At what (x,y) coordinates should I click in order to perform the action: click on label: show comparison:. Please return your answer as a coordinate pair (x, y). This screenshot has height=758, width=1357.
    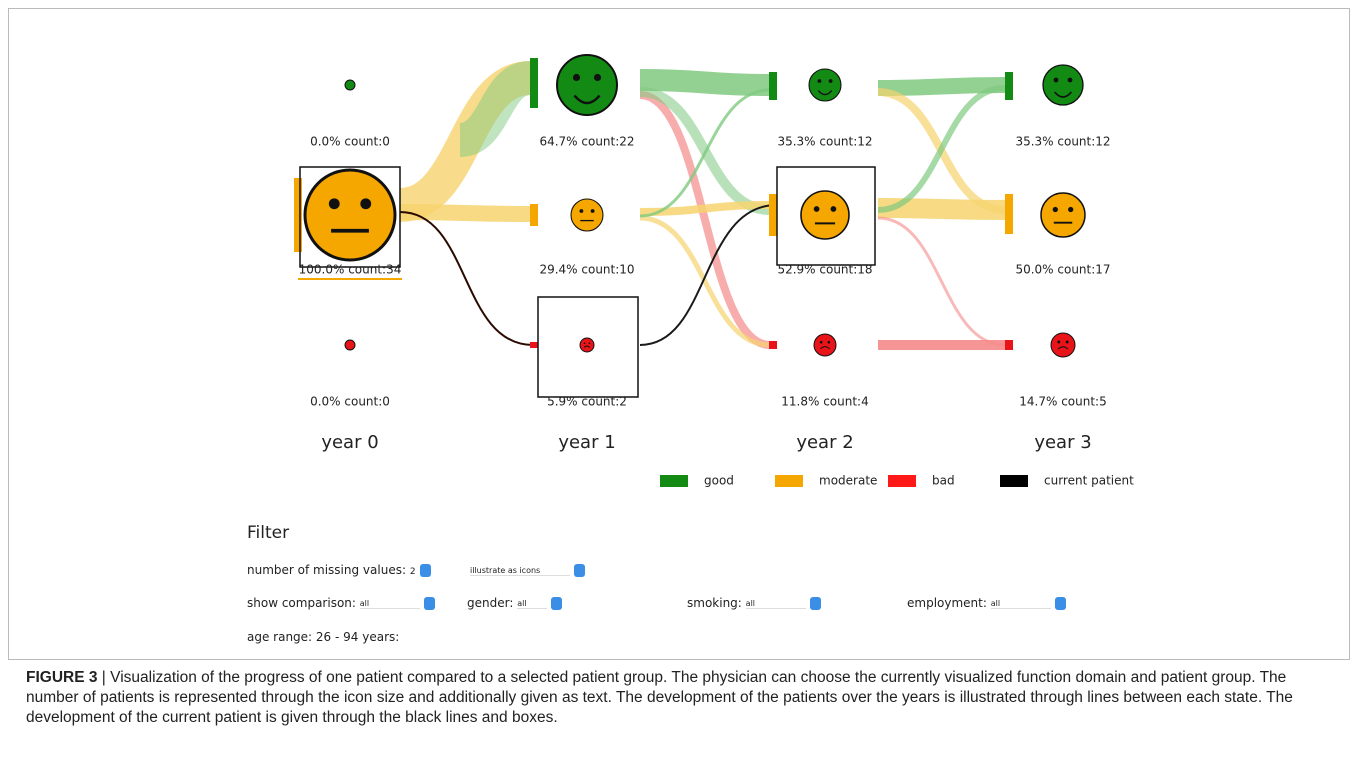
    Looking at the image, I should click on (301, 603).